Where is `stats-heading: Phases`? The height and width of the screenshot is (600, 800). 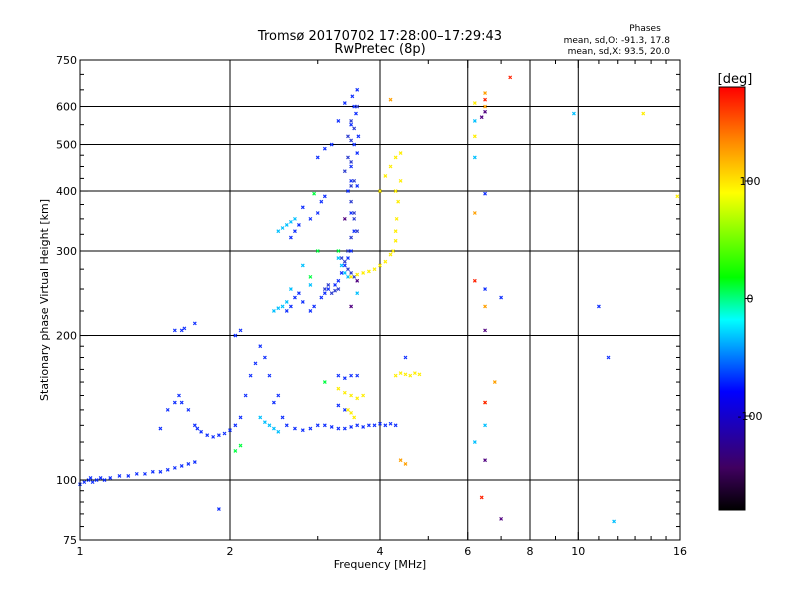
stats-heading: Phases is located at coordinates (645, 29).